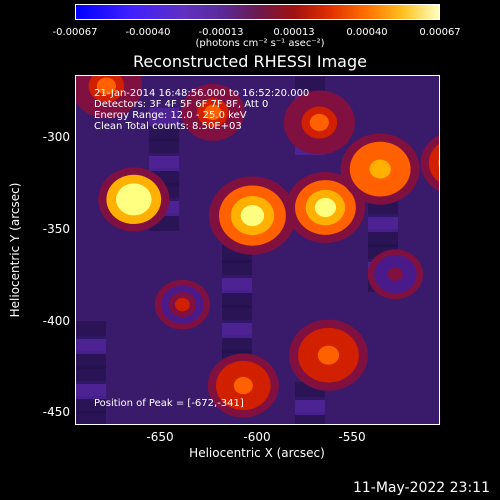 Image resolution: width=500 pixels, height=500 pixels. What do you see at coordinates (352, 437) in the screenshot?
I see `x-tick-label: -550` at bounding box center [352, 437].